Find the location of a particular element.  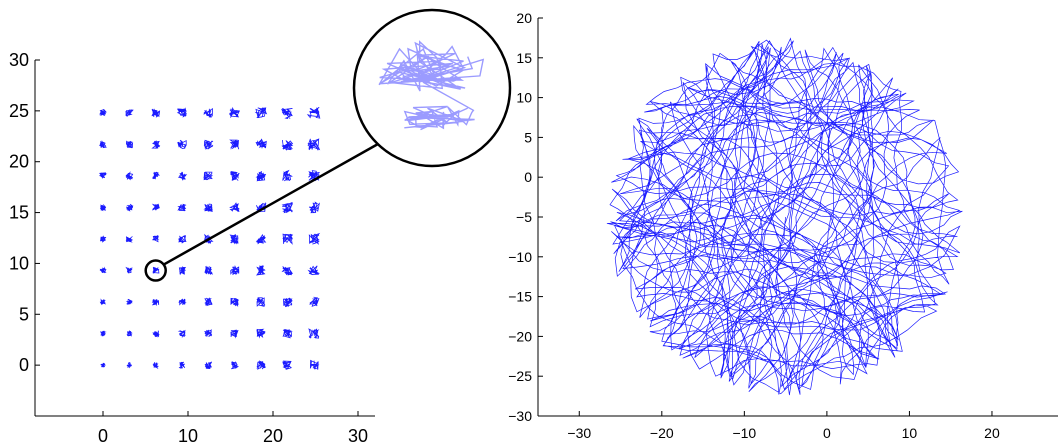

y-tick-label: 25 is located at coordinates (19, 111).